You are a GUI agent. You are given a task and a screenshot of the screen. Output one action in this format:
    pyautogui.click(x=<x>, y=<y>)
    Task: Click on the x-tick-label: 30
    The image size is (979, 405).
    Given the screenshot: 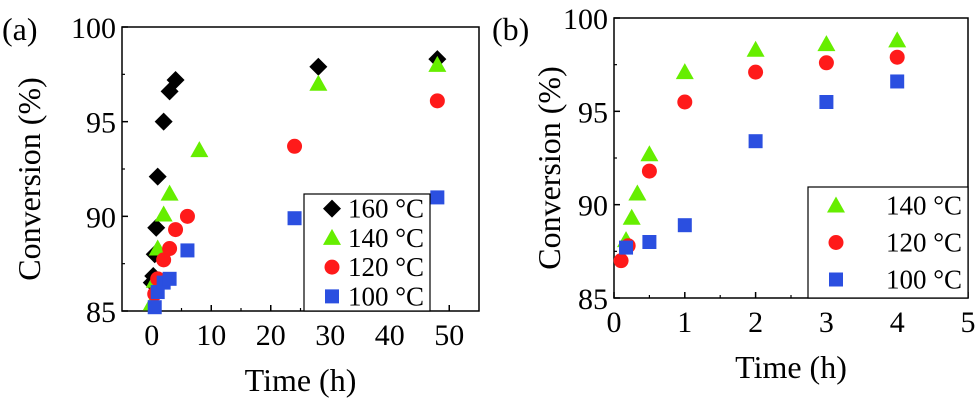 What is the action you would take?
    pyautogui.click(x=330, y=335)
    